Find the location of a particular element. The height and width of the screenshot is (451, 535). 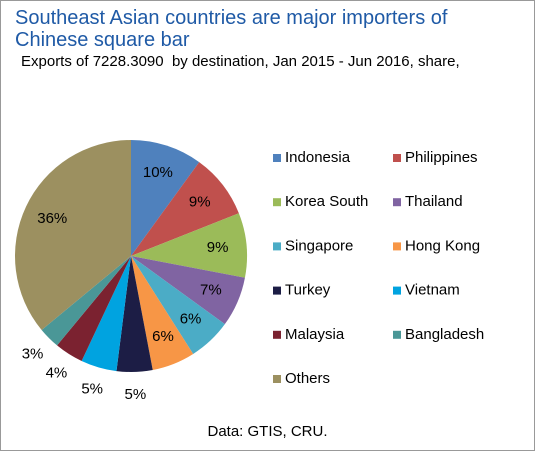

legend-label: Turkey is located at coordinates (308, 290).